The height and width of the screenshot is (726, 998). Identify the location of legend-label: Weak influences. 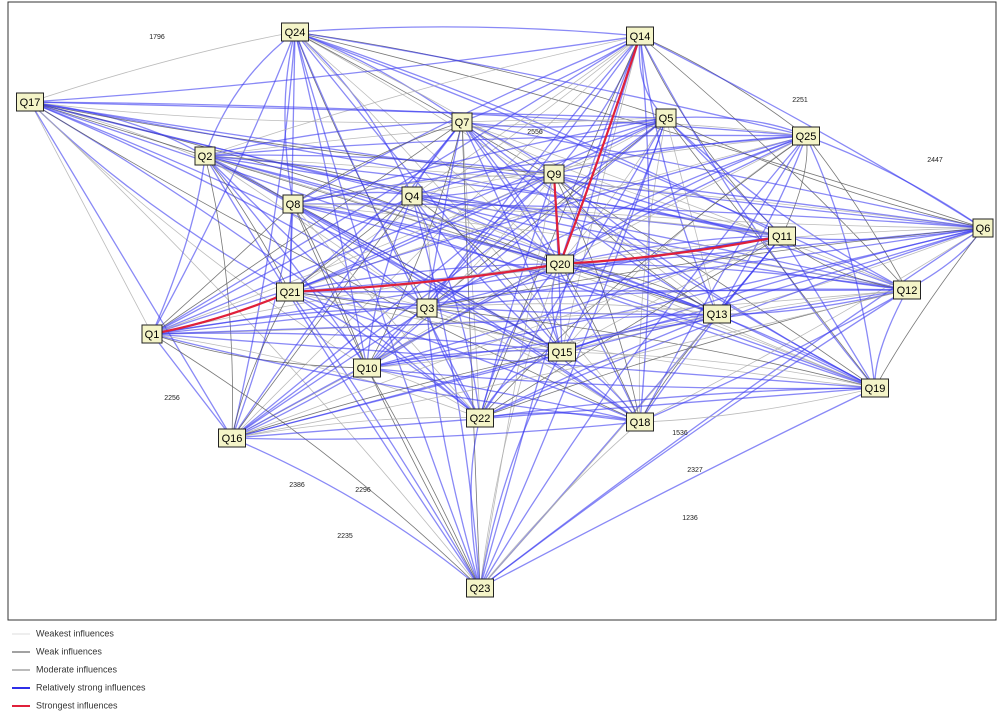
(69, 651).